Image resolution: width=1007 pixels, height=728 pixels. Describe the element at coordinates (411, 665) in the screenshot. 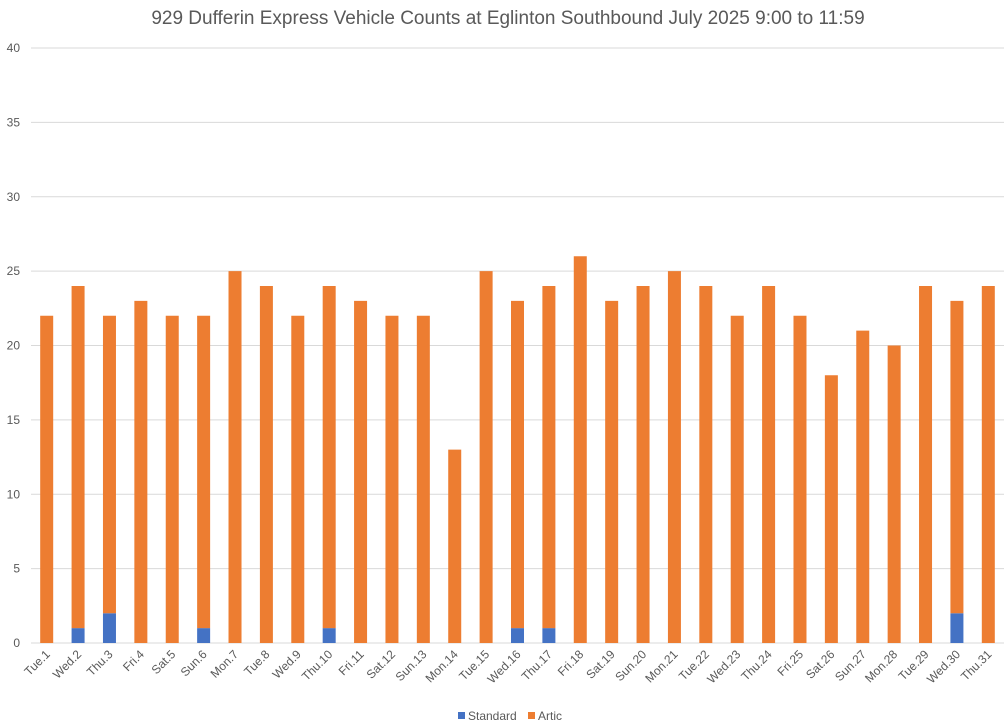

I see `x-tick-label: Sun.13` at that location.